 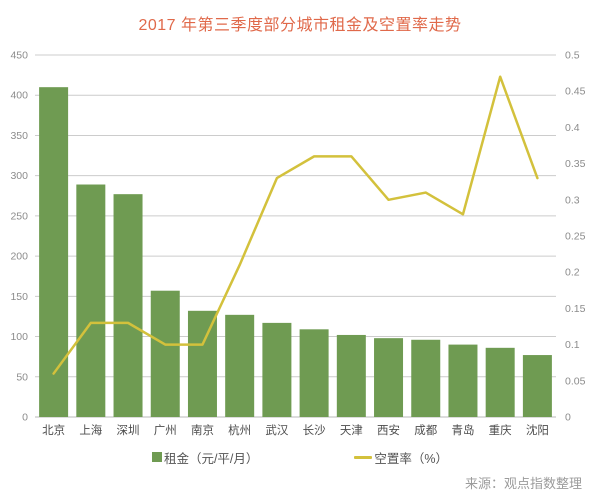 What do you see at coordinates (314, 430) in the screenshot?
I see `x-axis-category-label: 长沙` at bounding box center [314, 430].